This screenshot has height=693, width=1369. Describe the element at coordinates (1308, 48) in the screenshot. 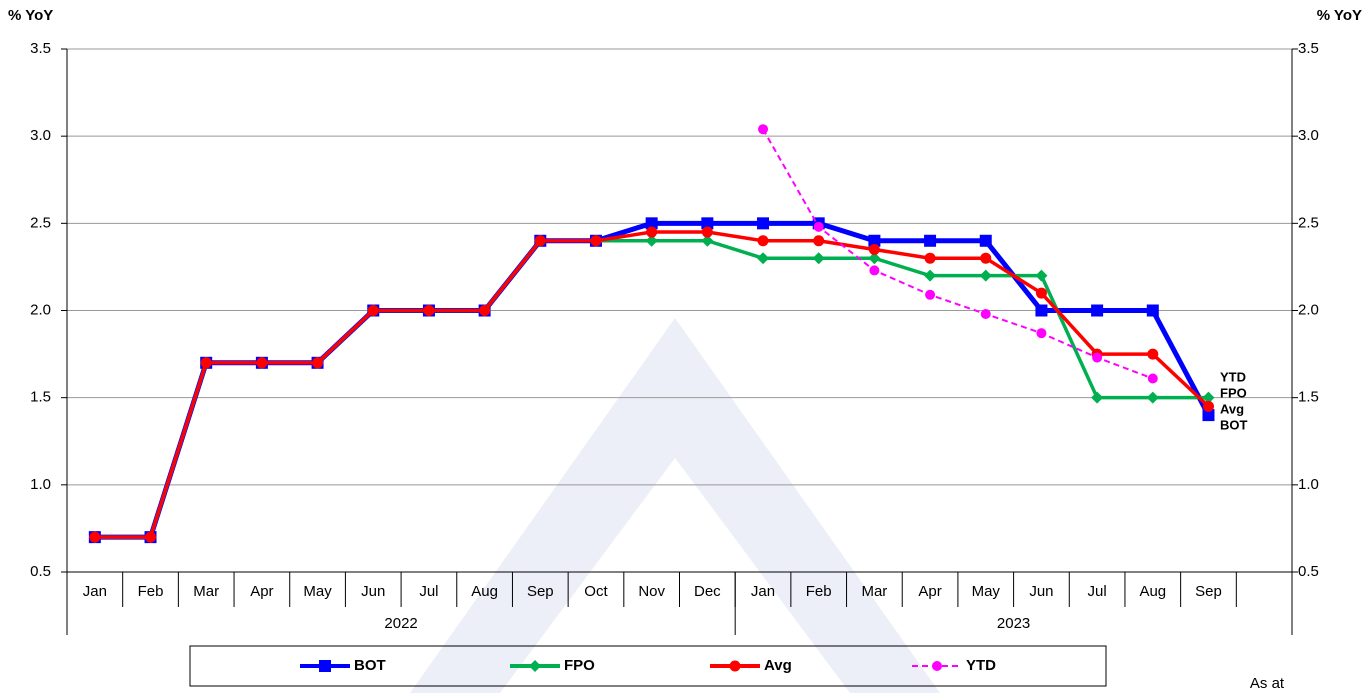

I see `y2-tick-label: 3.5` at that location.